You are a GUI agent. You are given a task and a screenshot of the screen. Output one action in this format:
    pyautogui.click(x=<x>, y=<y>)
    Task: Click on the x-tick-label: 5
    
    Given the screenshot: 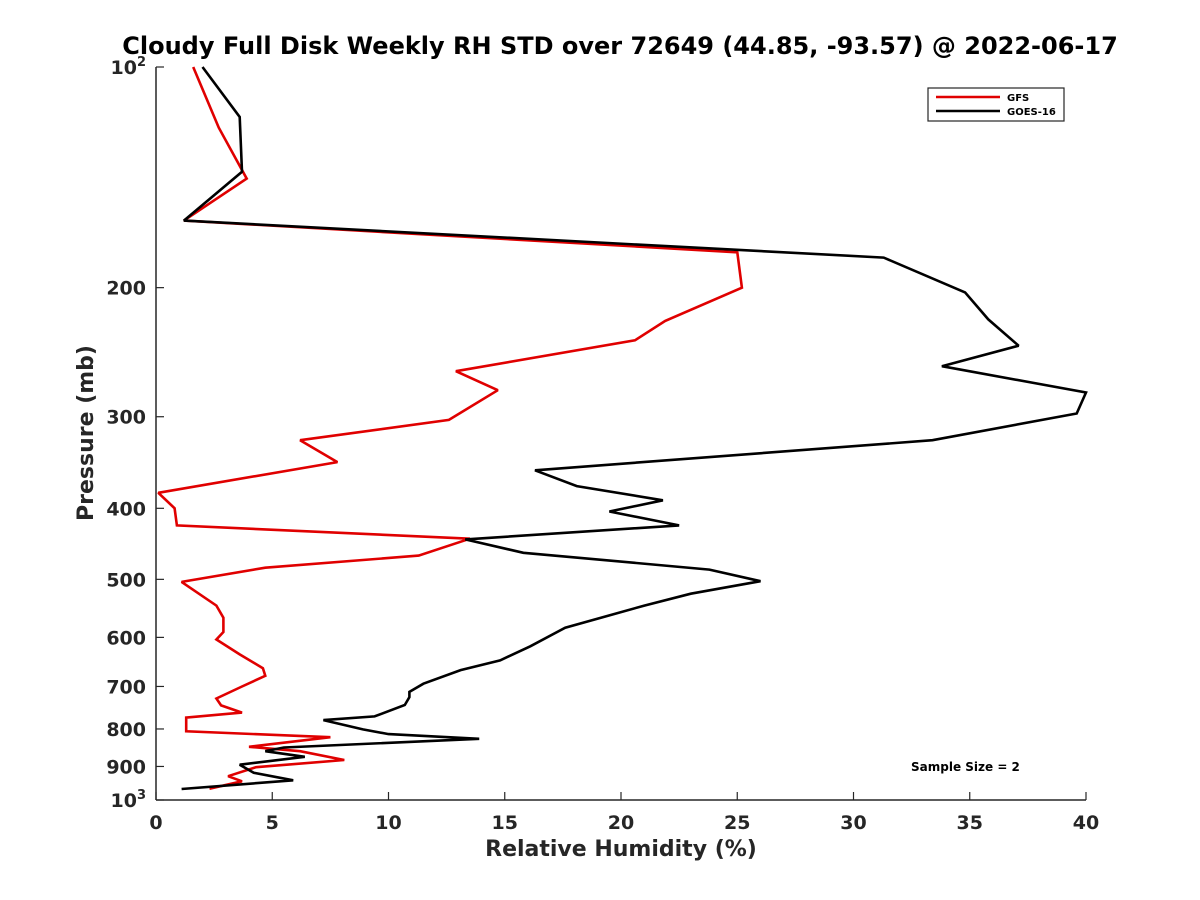 What is the action you would take?
    pyautogui.click(x=272, y=823)
    